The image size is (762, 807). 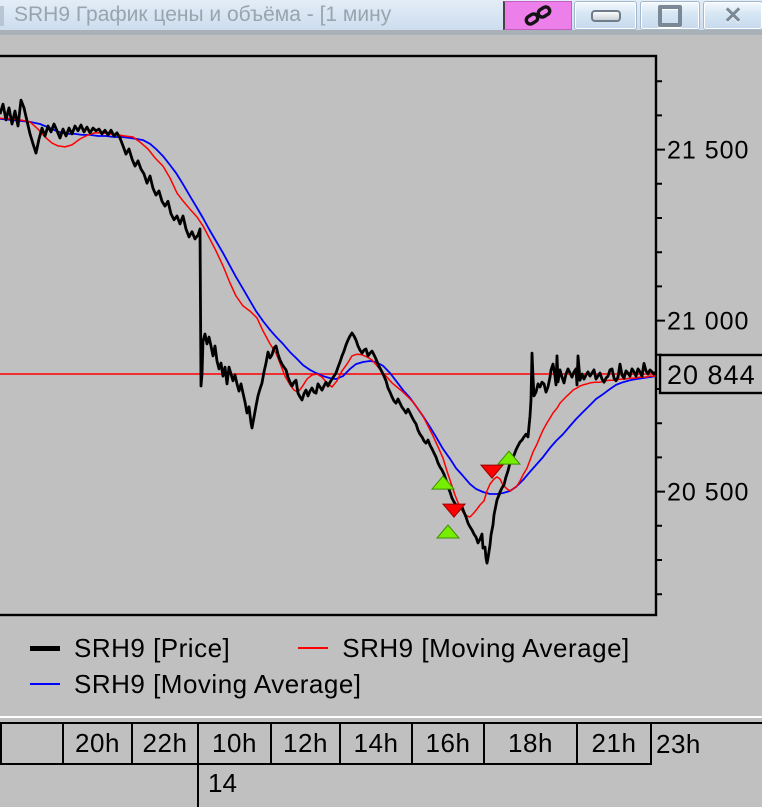 I want to click on window-frame-edge, so click(x=381, y=32).